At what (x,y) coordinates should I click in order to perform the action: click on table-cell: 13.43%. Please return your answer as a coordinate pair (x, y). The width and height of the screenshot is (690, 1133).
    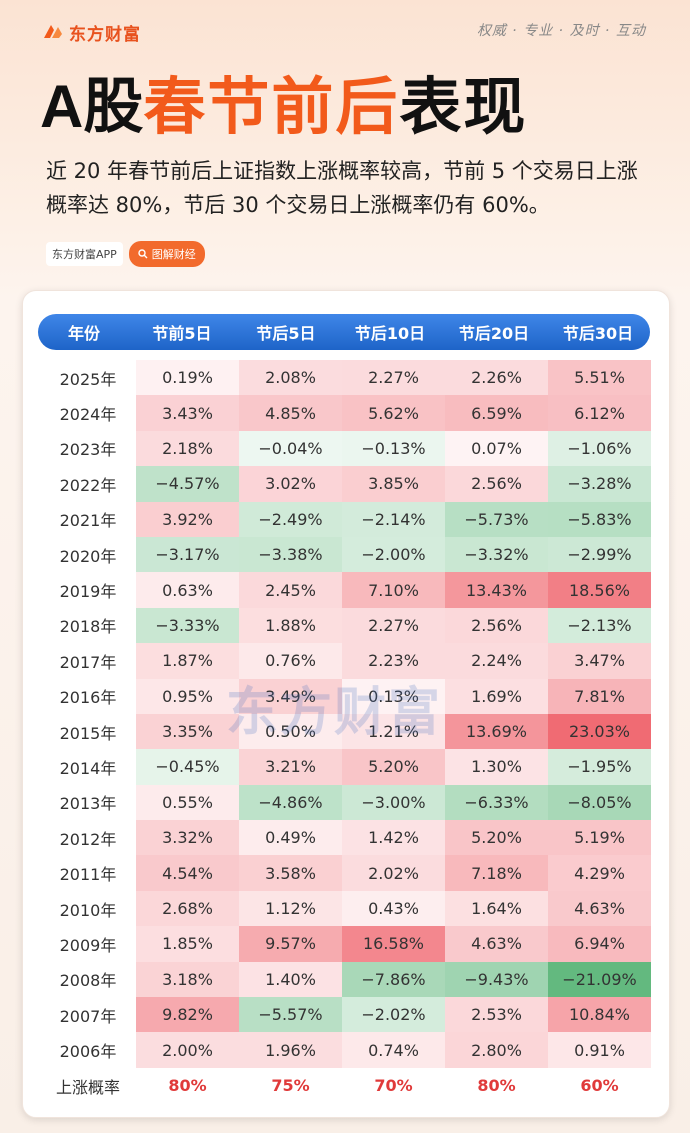
    Looking at the image, I should click on (496, 590).